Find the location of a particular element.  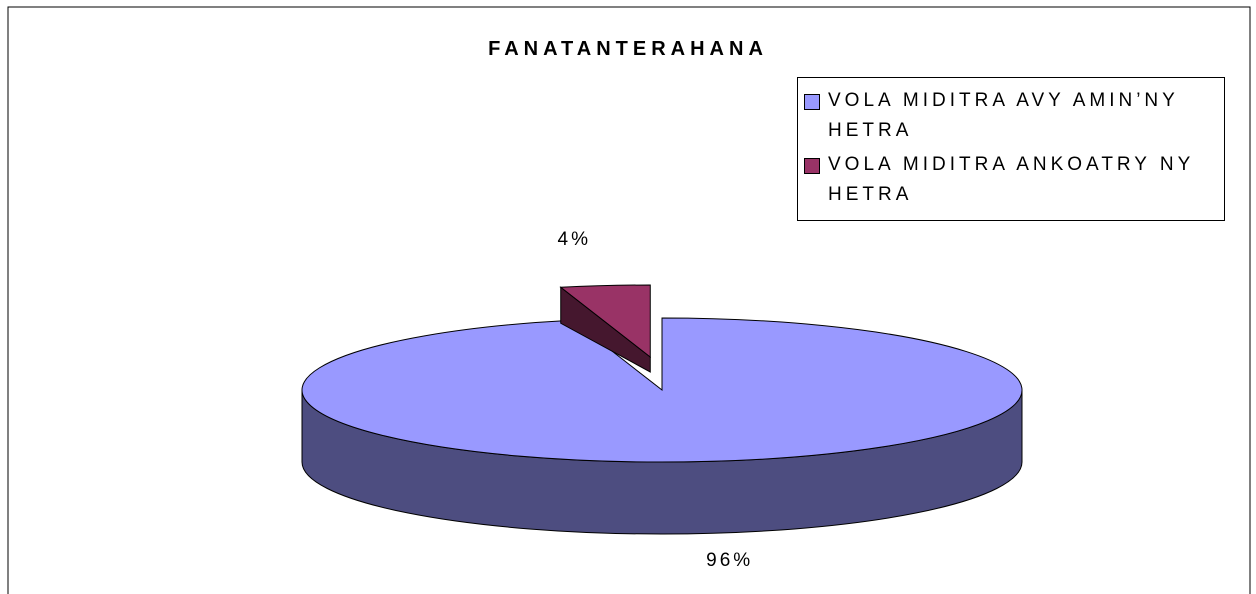

legend-entry: VOLA MIDITRA ANKOATRY NY HETRA is located at coordinates (1009, 180).